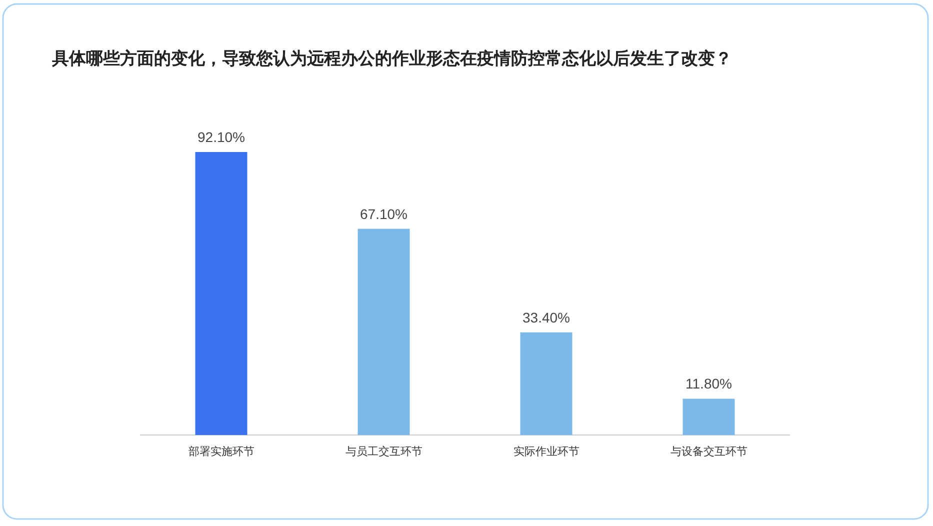 This screenshot has width=933, height=526. Describe the element at coordinates (383, 451) in the screenshot. I see `x-tick-label: 与员工交互环节` at that location.